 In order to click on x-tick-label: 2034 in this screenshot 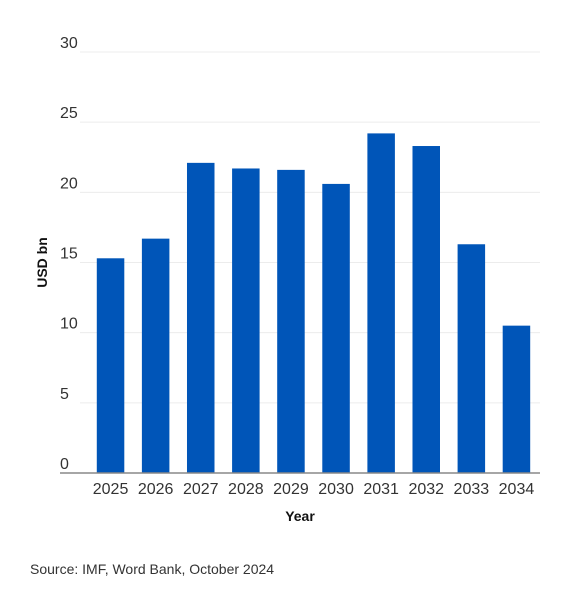, I will do `click(517, 489)`.